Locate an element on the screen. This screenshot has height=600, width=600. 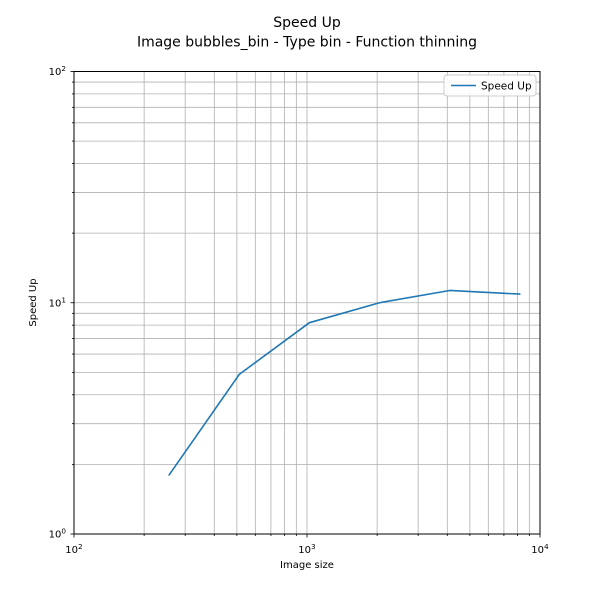
legend-label: Speed Up is located at coordinates (506, 87).